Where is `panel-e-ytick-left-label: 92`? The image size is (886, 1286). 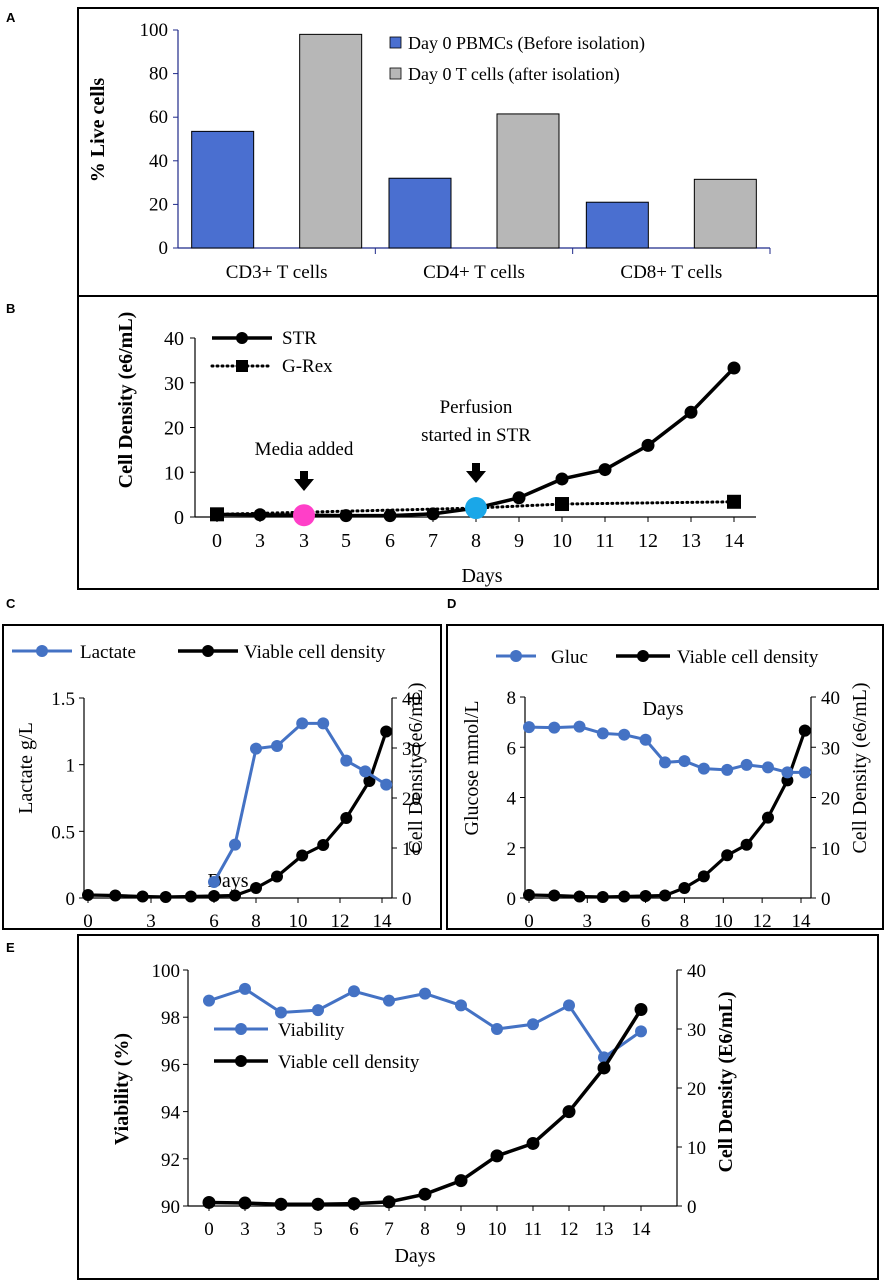
panel-e-ytick-left-label: 92 is located at coordinates (170, 1160).